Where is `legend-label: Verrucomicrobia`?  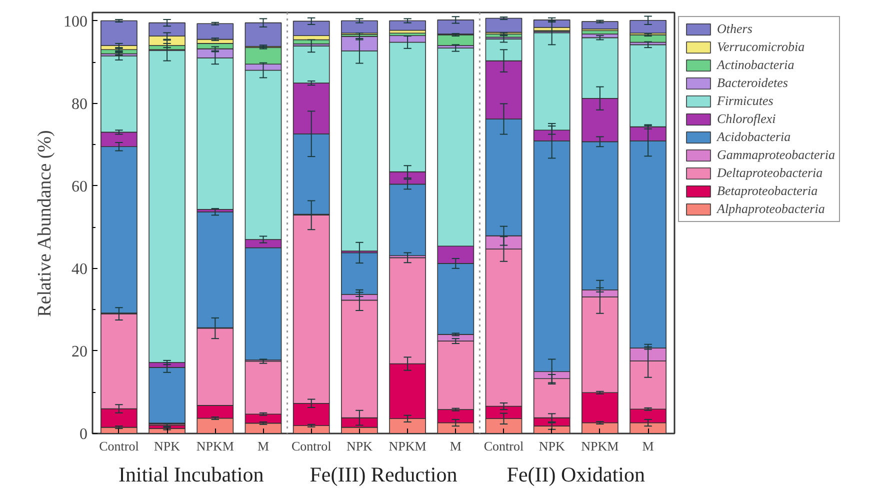
legend-label: Verrucomicrobia is located at coordinates (761, 47).